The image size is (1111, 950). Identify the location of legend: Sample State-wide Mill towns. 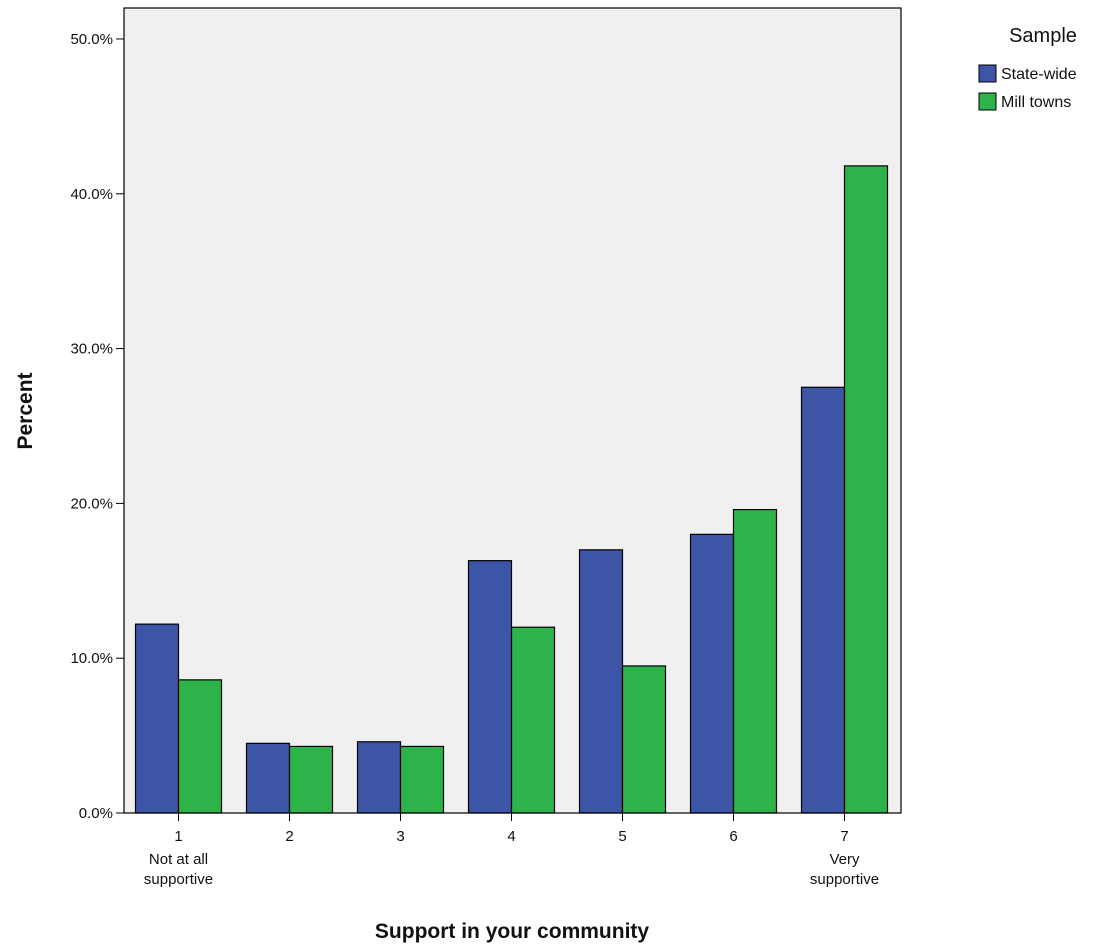
(1027, 68).